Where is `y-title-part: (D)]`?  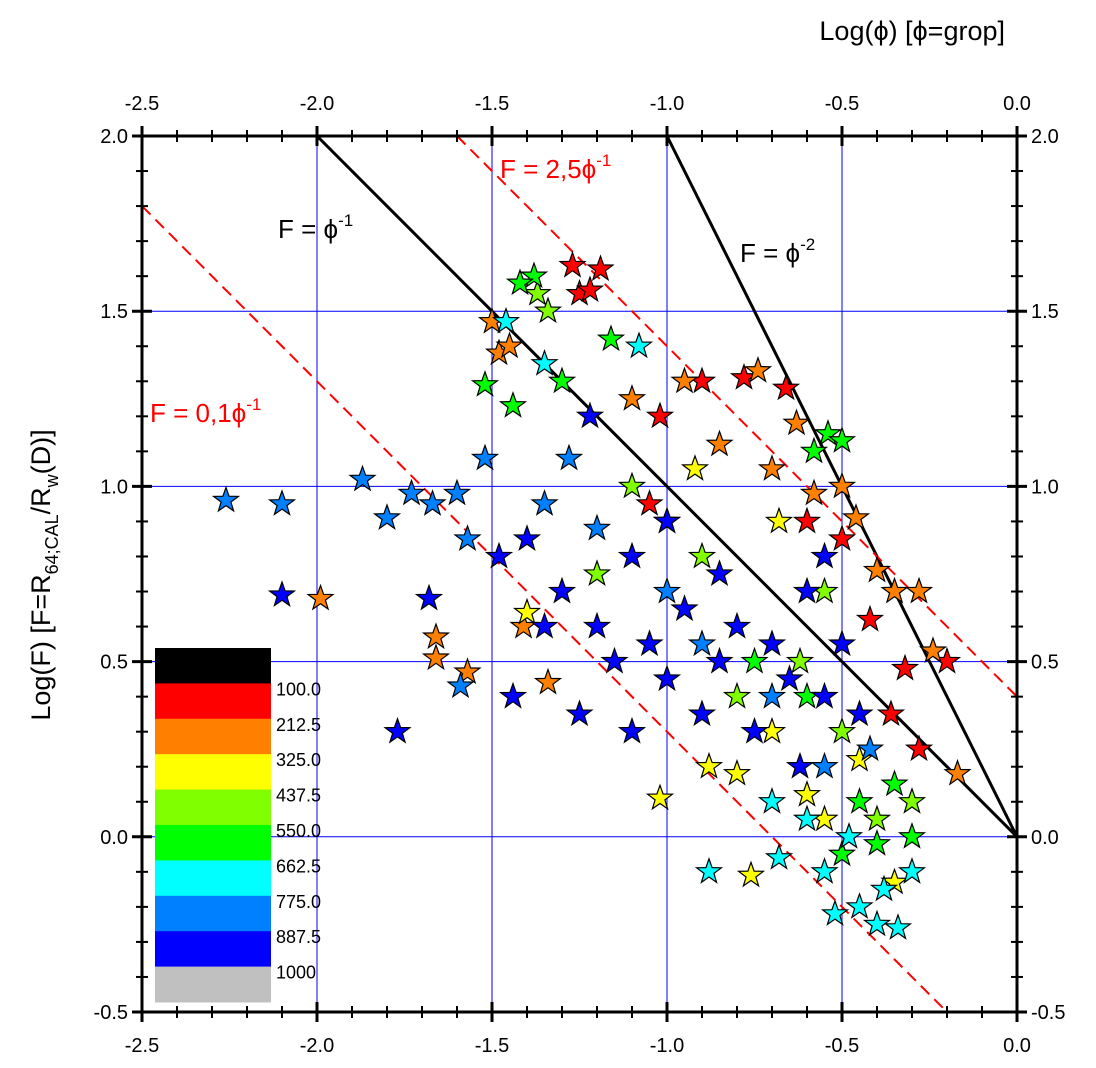
y-title-part: (D)] is located at coordinates (41, 451).